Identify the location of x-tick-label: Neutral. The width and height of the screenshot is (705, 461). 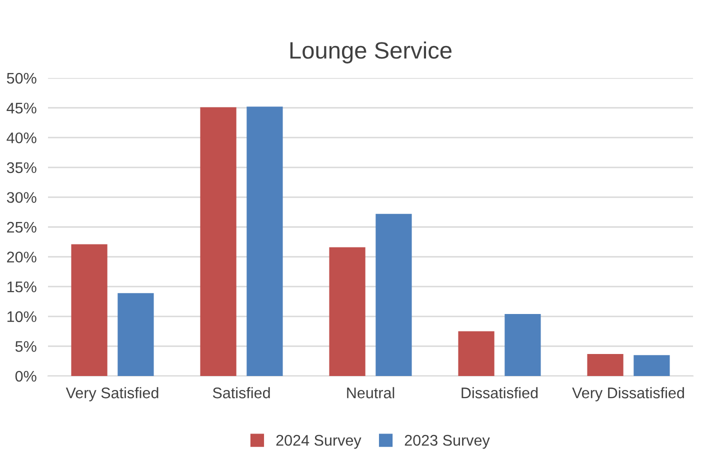
(370, 392).